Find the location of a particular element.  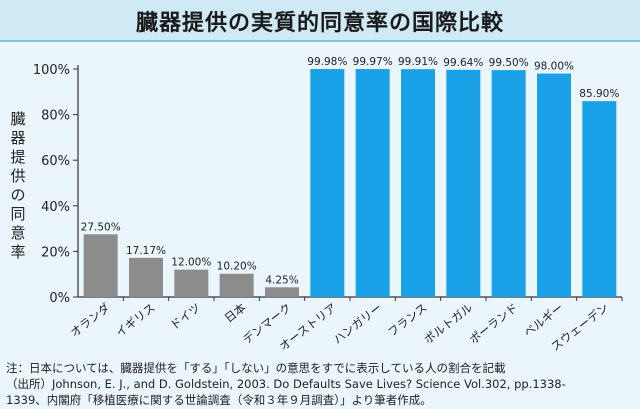

bar-value-label: 85.90% is located at coordinates (599, 94).